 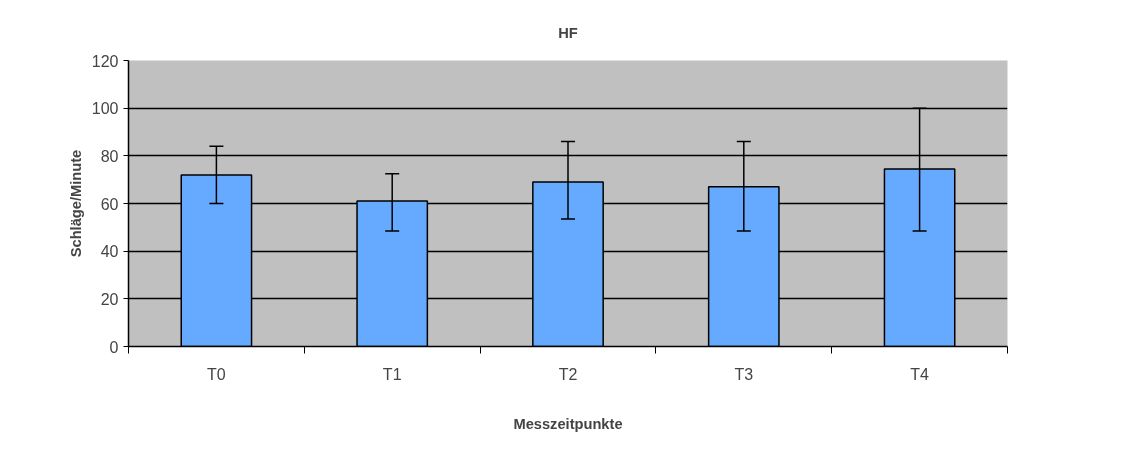 I want to click on x-tick-label: T4, so click(x=920, y=374).